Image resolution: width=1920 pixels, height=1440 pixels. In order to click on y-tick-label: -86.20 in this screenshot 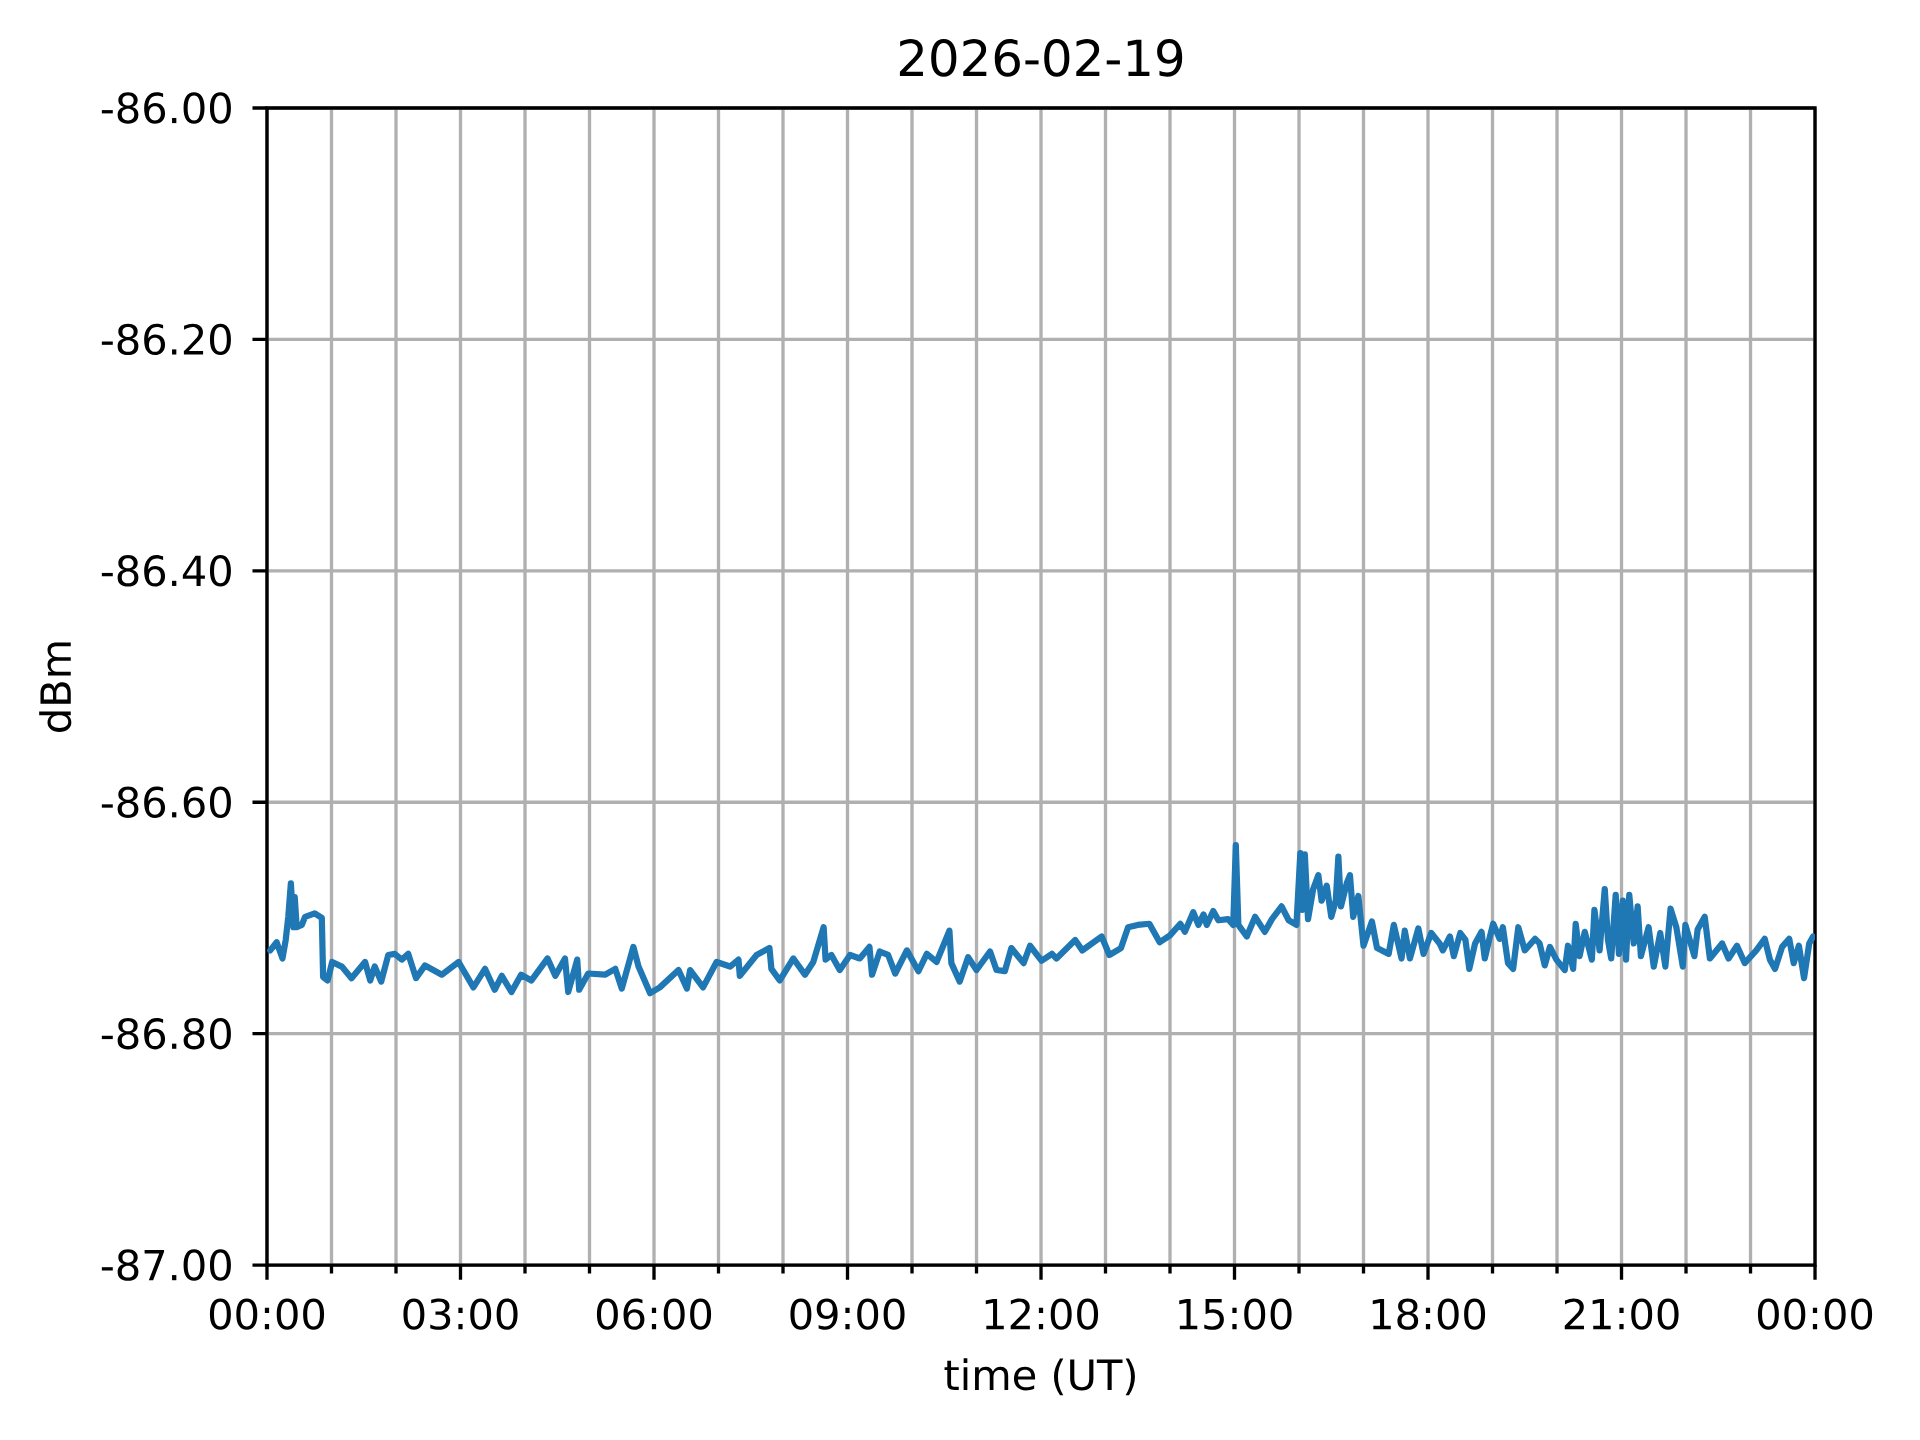, I will do `click(166, 339)`.